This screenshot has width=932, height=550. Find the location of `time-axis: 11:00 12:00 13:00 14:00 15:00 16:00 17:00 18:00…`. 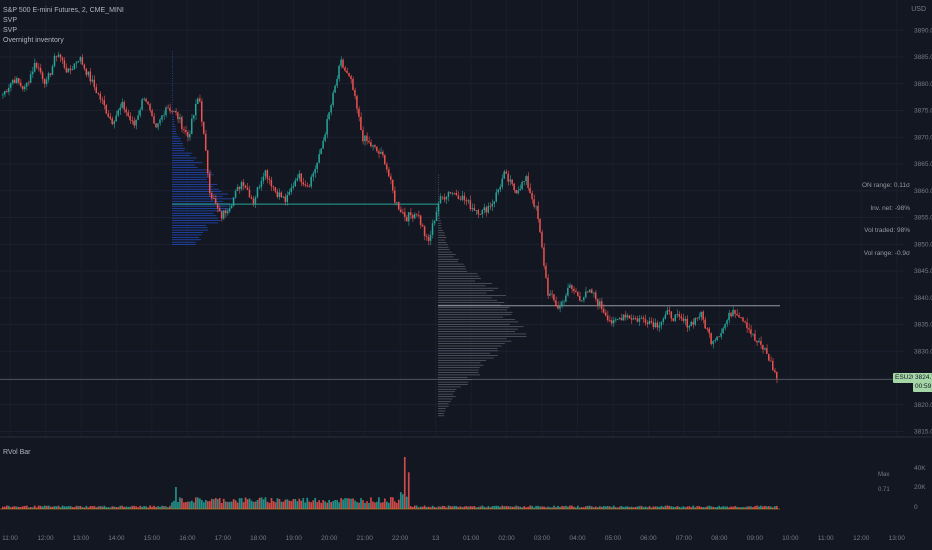

time-axis: 11:00 12:00 13:00 14:00 15:00 16:00 17:00 18:00… is located at coordinates (453, 538).